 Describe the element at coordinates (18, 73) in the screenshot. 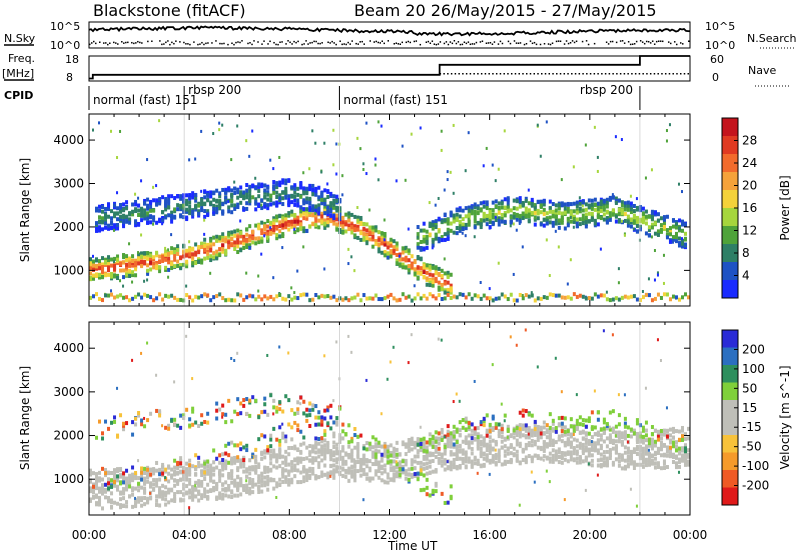

I see `freq-unit: [MHz]` at that location.